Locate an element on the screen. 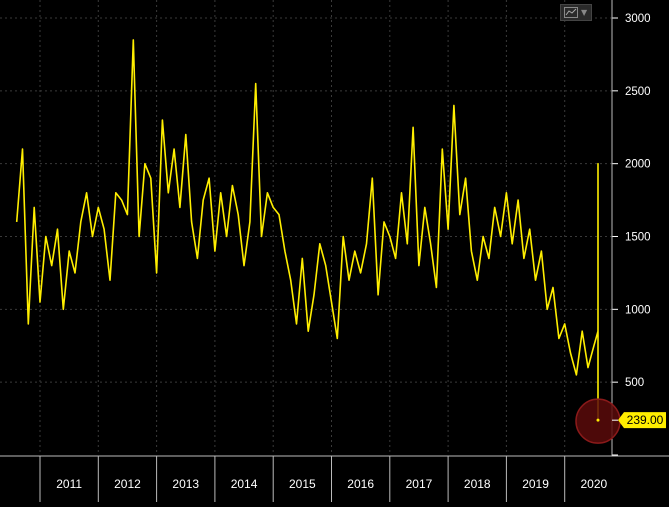 Image resolution: width=669 pixels, height=507 pixels. x-tick-label: 2013 is located at coordinates (185, 484).